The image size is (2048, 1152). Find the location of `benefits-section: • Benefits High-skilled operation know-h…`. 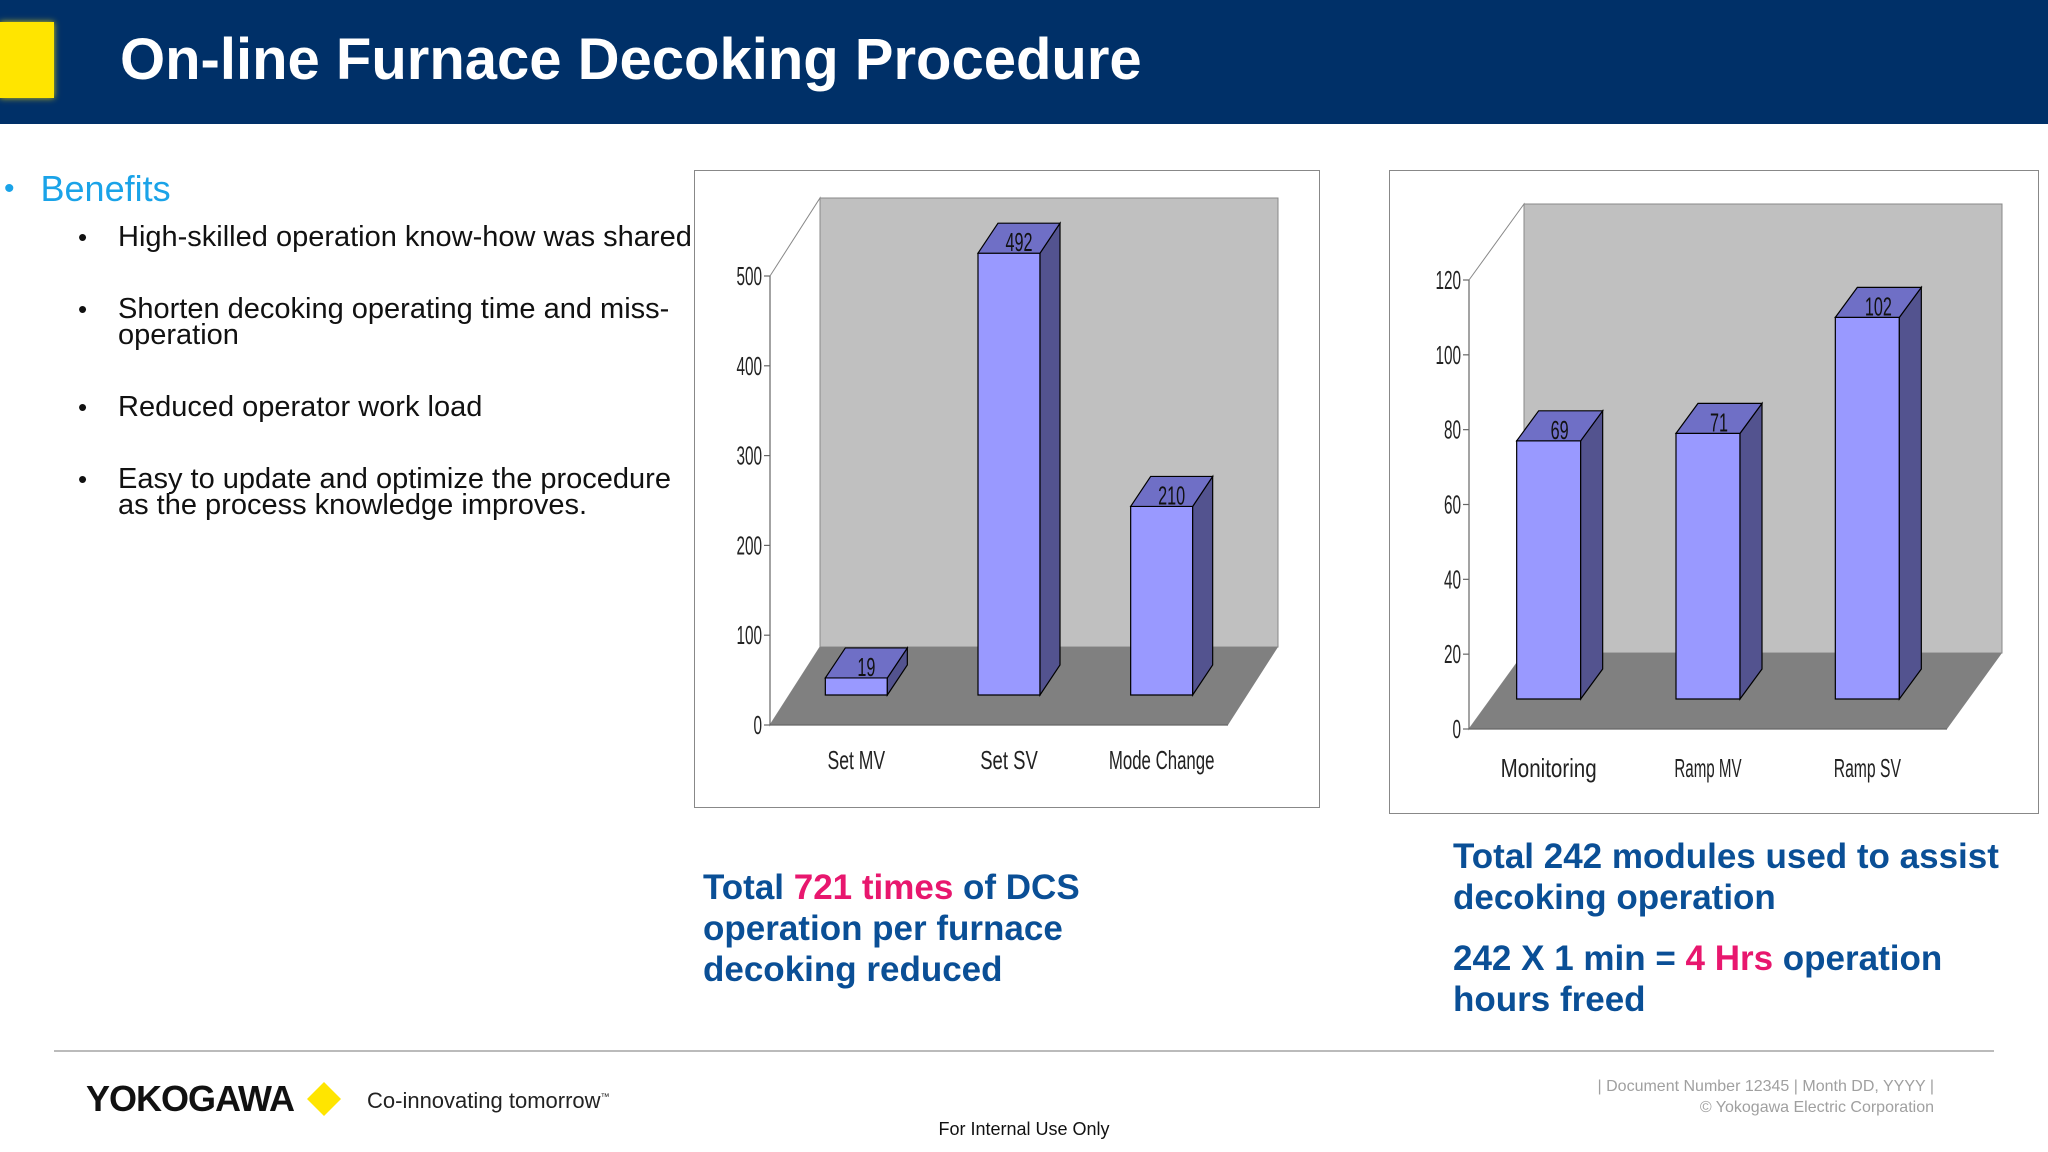

benefits-section: • Benefits High-skilled operation know-h… is located at coordinates (350, 366).